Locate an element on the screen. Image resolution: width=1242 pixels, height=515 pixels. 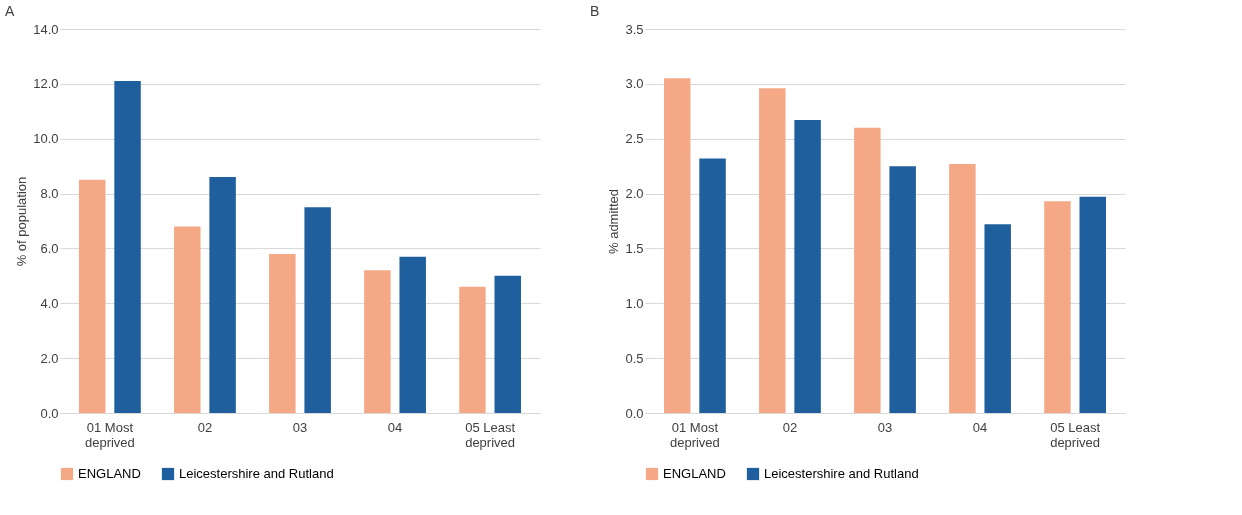
y-tick-label: 12.0 is located at coordinates (46, 84).